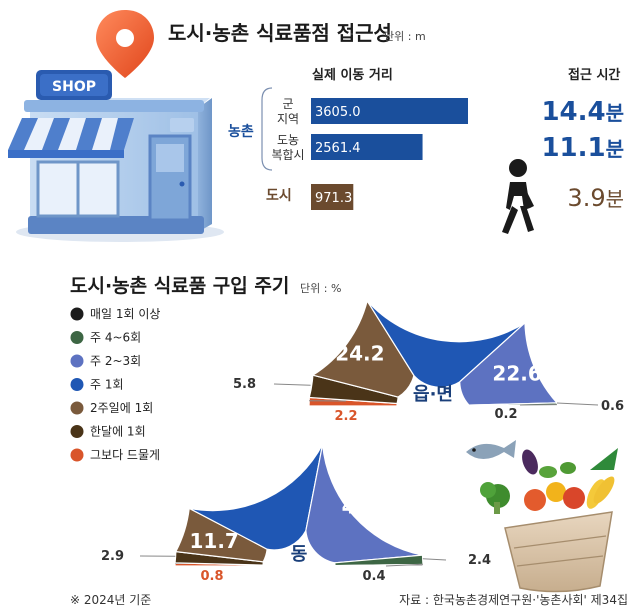  Describe the element at coordinates (179, 286) in the screenshot. I see `frequency-title: 도시·농촌 식료품 구입 주기` at that location.